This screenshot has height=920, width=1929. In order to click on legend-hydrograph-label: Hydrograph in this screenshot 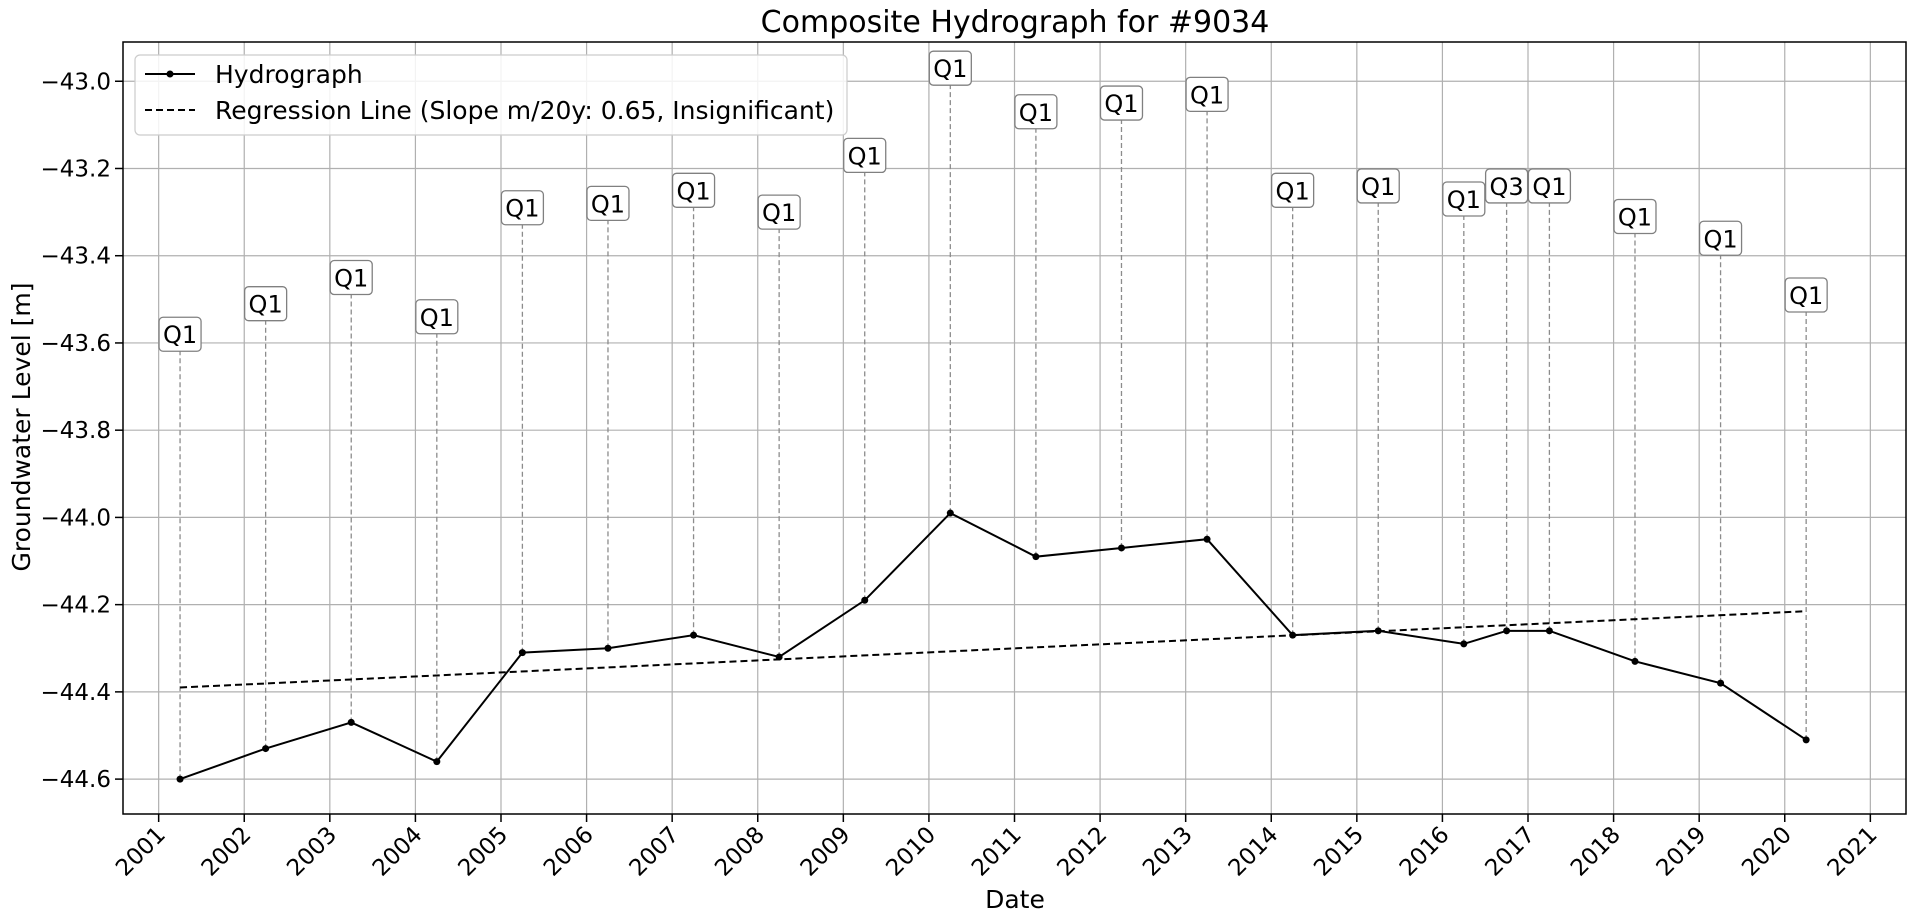, I will do `click(289, 74)`.